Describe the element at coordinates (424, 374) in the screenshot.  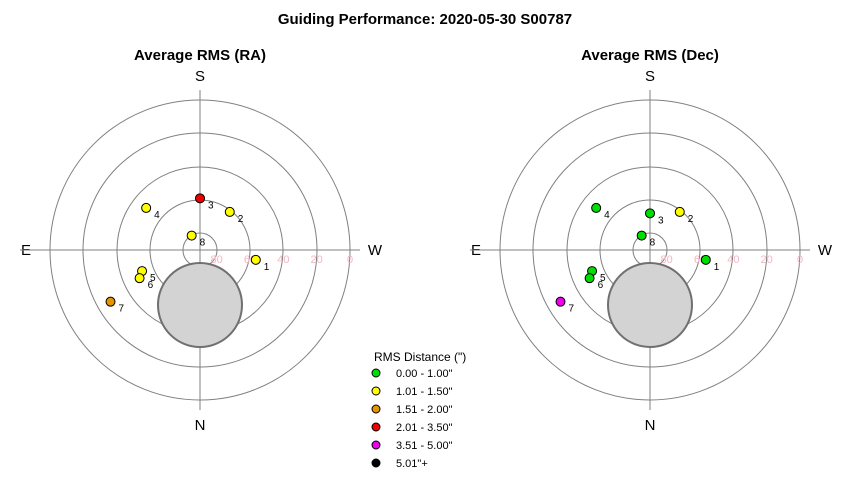
I see `legend-label: 0.00 - 1.00"` at that location.